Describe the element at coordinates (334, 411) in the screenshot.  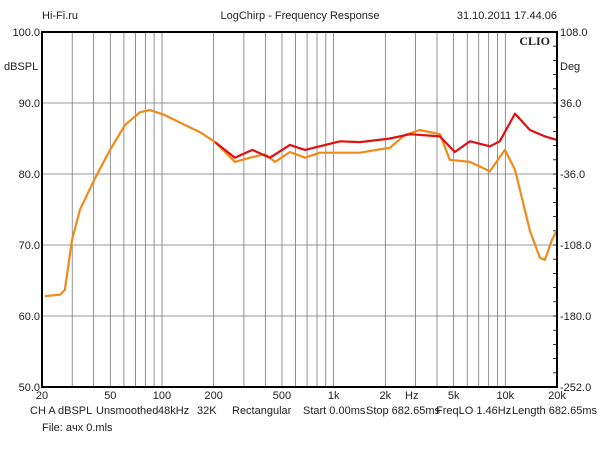
I see `footer-item: Start 0.00ms` at that location.